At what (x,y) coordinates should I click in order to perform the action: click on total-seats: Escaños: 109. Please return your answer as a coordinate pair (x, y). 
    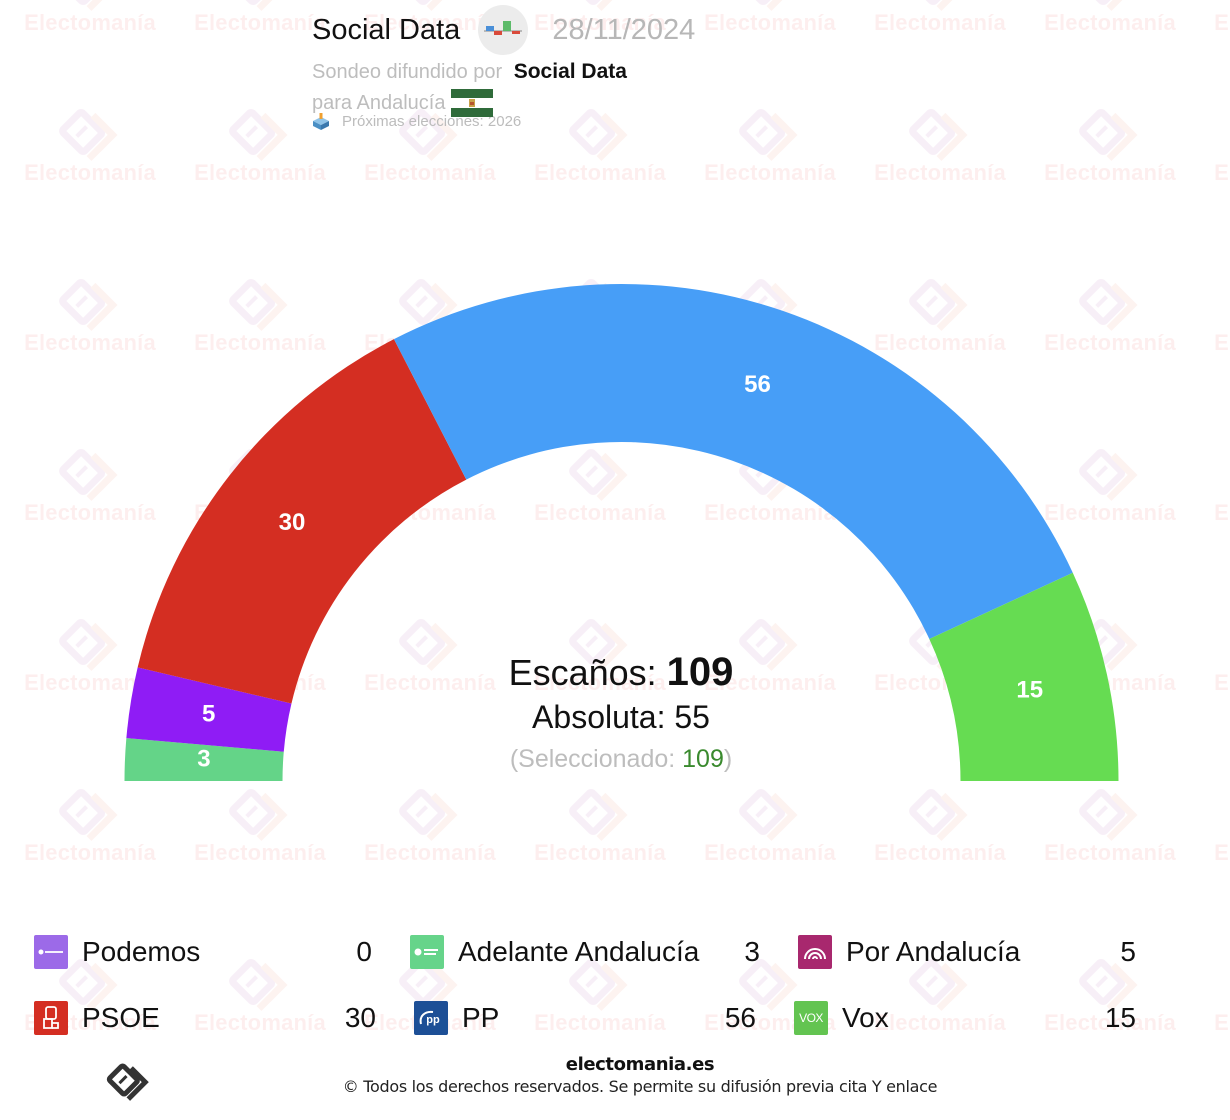
    Looking at the image, I should click on (621, 672).